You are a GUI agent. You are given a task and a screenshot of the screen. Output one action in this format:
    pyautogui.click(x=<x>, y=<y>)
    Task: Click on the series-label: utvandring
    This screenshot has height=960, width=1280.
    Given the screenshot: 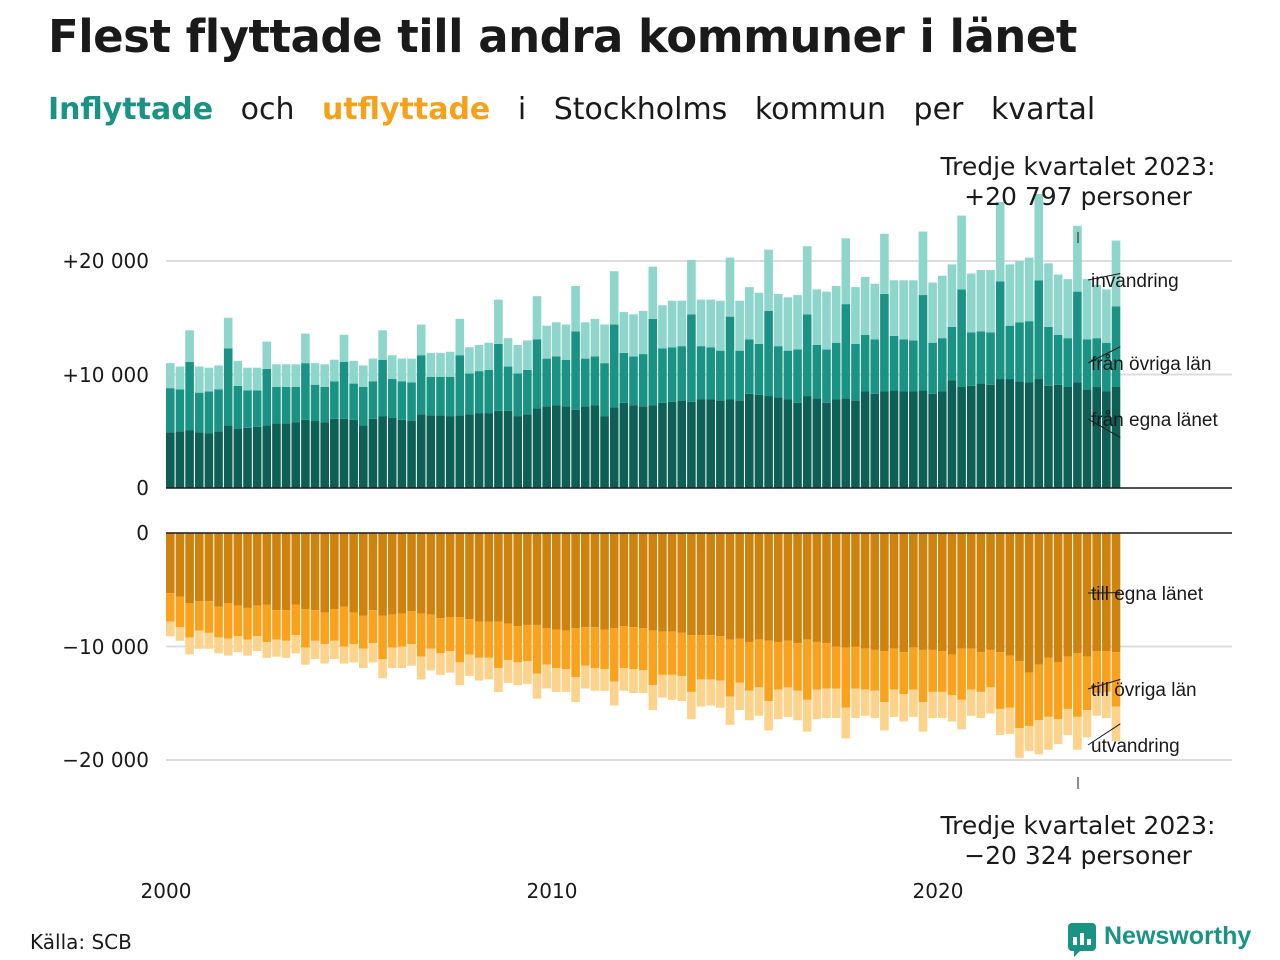 What is the action you would take?
    pyautogui.click(x=1135, y=746)
    